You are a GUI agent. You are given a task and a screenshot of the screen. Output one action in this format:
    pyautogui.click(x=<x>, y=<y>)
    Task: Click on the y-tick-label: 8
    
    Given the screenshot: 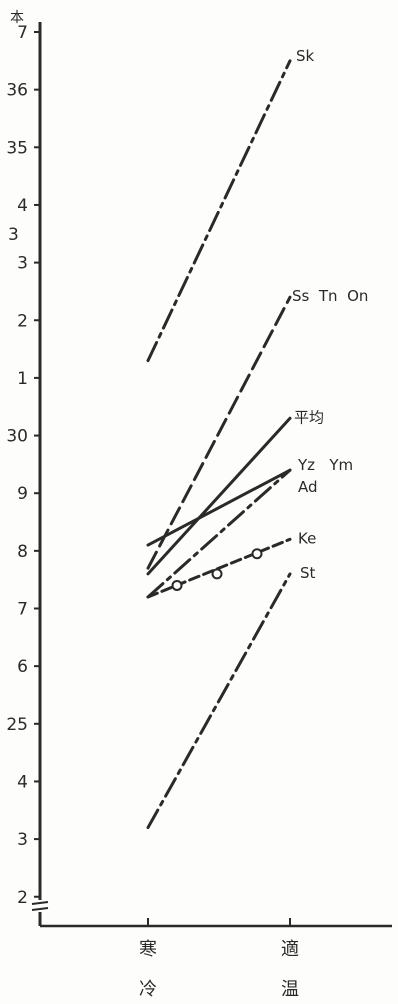 What is the action you would take?
    pyautogui.click(x=22, y=552)
    